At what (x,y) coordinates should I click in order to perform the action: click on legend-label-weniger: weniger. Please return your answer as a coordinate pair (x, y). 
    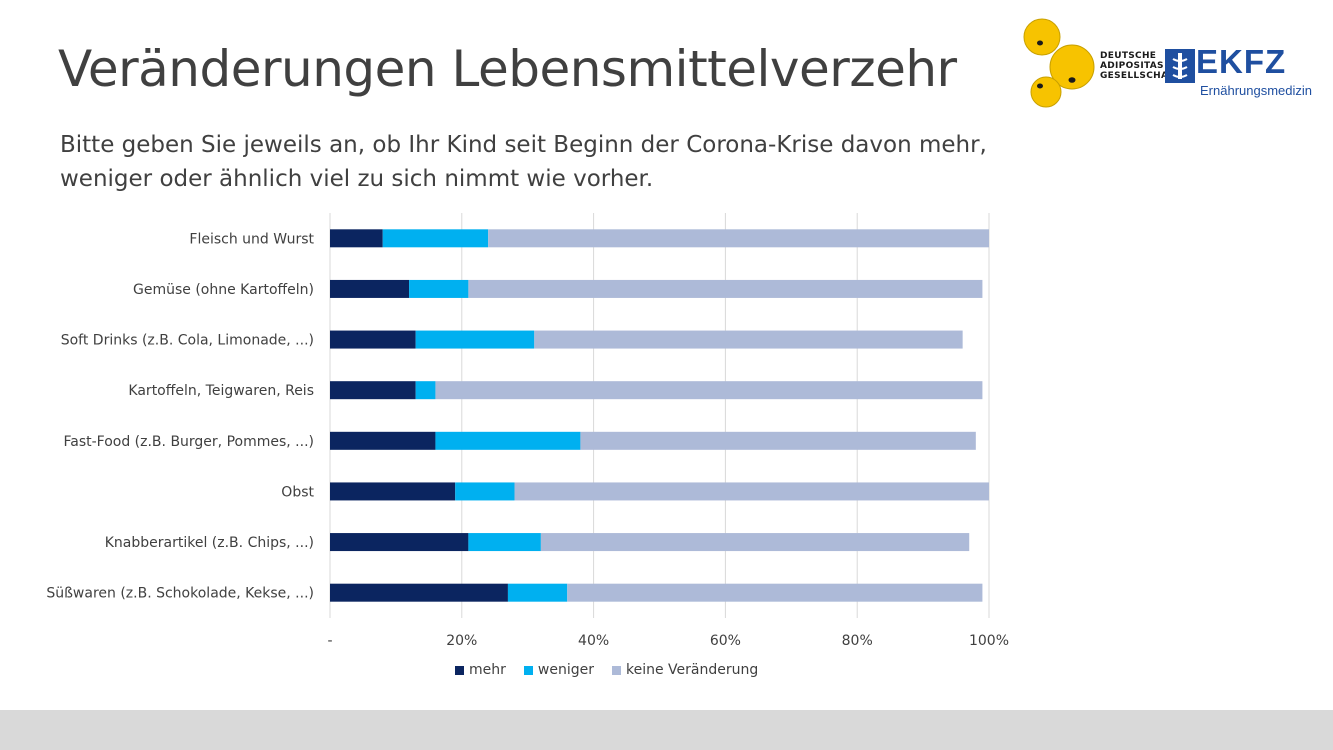
    Looking at the image, I should click on (565, 670).